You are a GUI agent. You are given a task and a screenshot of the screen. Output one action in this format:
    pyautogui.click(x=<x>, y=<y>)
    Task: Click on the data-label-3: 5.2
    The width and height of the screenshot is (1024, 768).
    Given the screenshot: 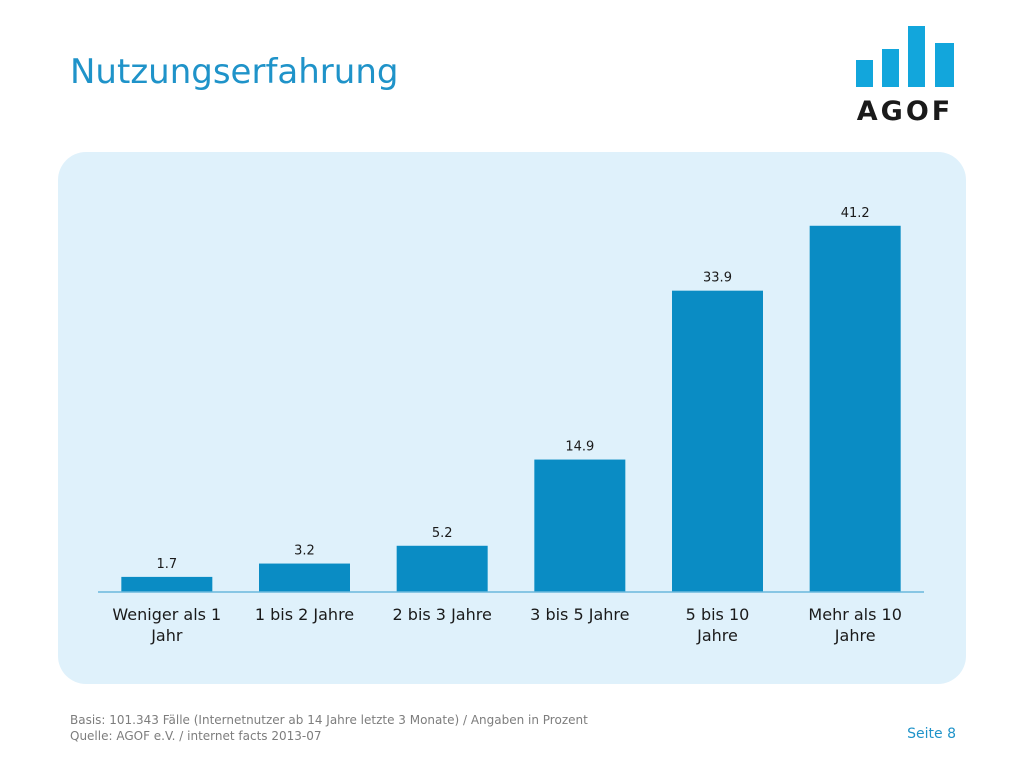 What is the action you would take?
    pyautogui.click(x=442, y=533)
    